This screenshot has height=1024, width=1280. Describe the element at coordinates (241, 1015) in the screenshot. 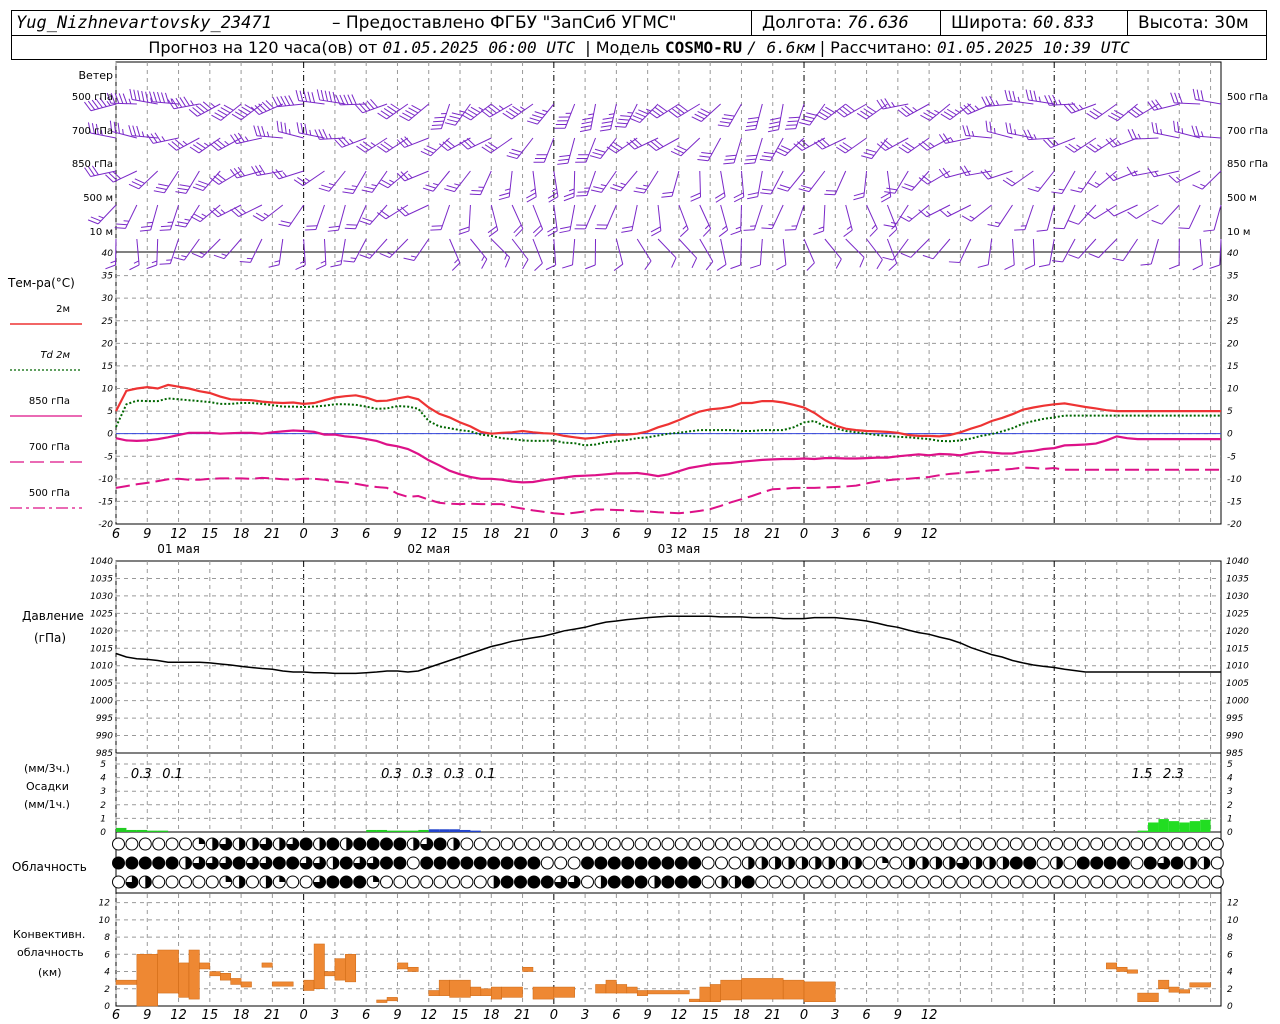

I see `x-tick-label: 18` at that location.